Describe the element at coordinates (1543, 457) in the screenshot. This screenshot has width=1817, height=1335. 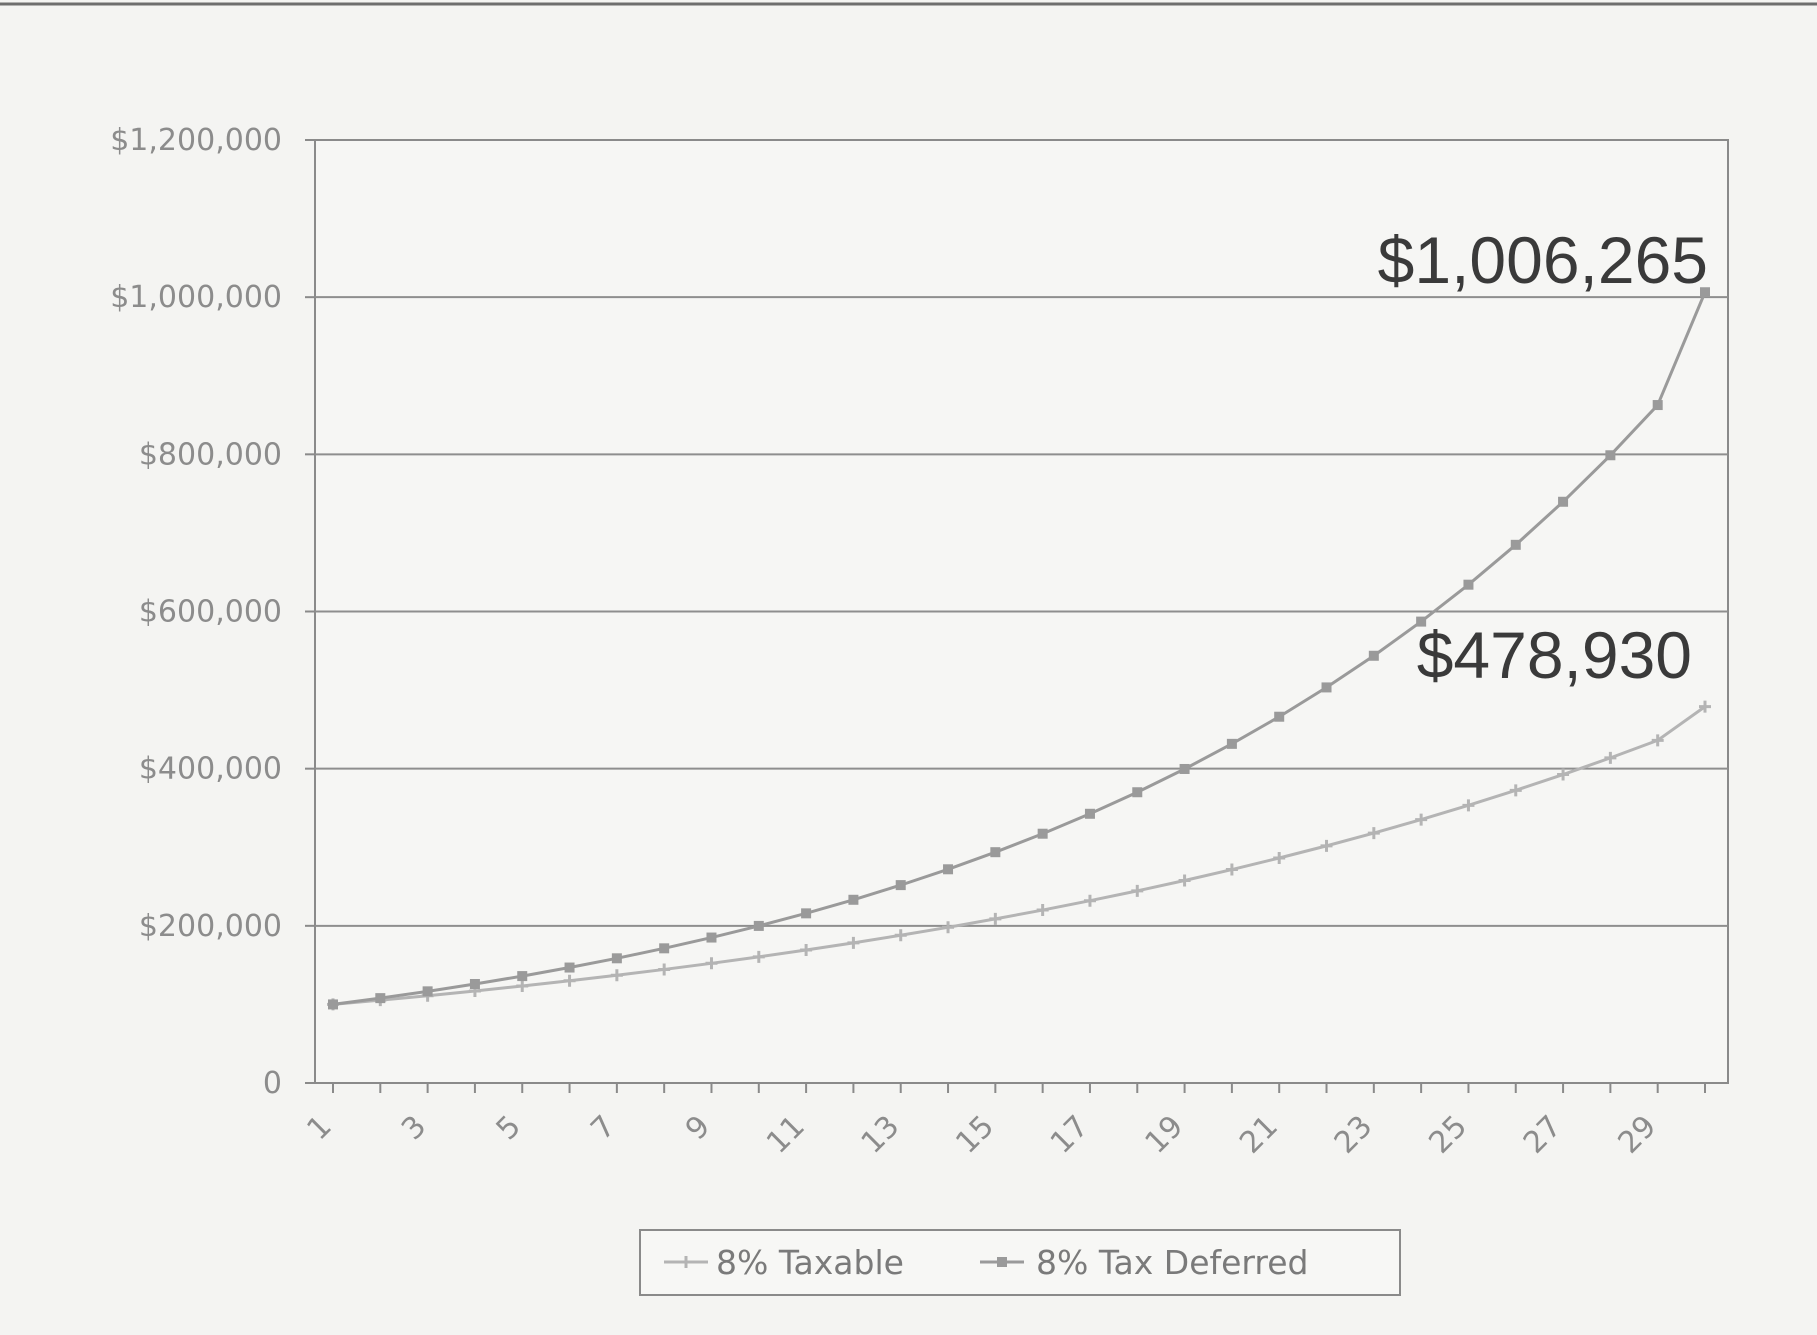
I see `annotations: $1,006,265 $478,930` at that location.